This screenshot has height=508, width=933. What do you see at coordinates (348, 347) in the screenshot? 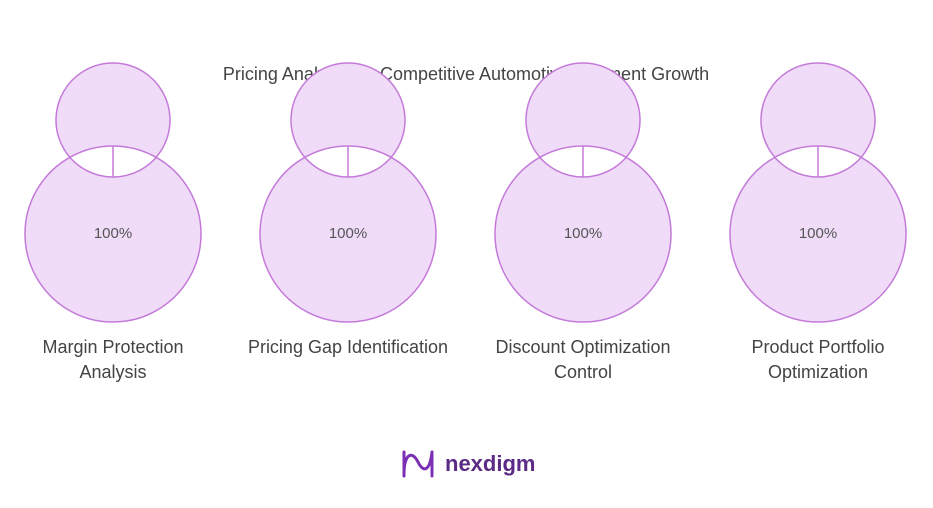
I see `category-label: Pricing Gap Identification` at bounding box center [348, 347].